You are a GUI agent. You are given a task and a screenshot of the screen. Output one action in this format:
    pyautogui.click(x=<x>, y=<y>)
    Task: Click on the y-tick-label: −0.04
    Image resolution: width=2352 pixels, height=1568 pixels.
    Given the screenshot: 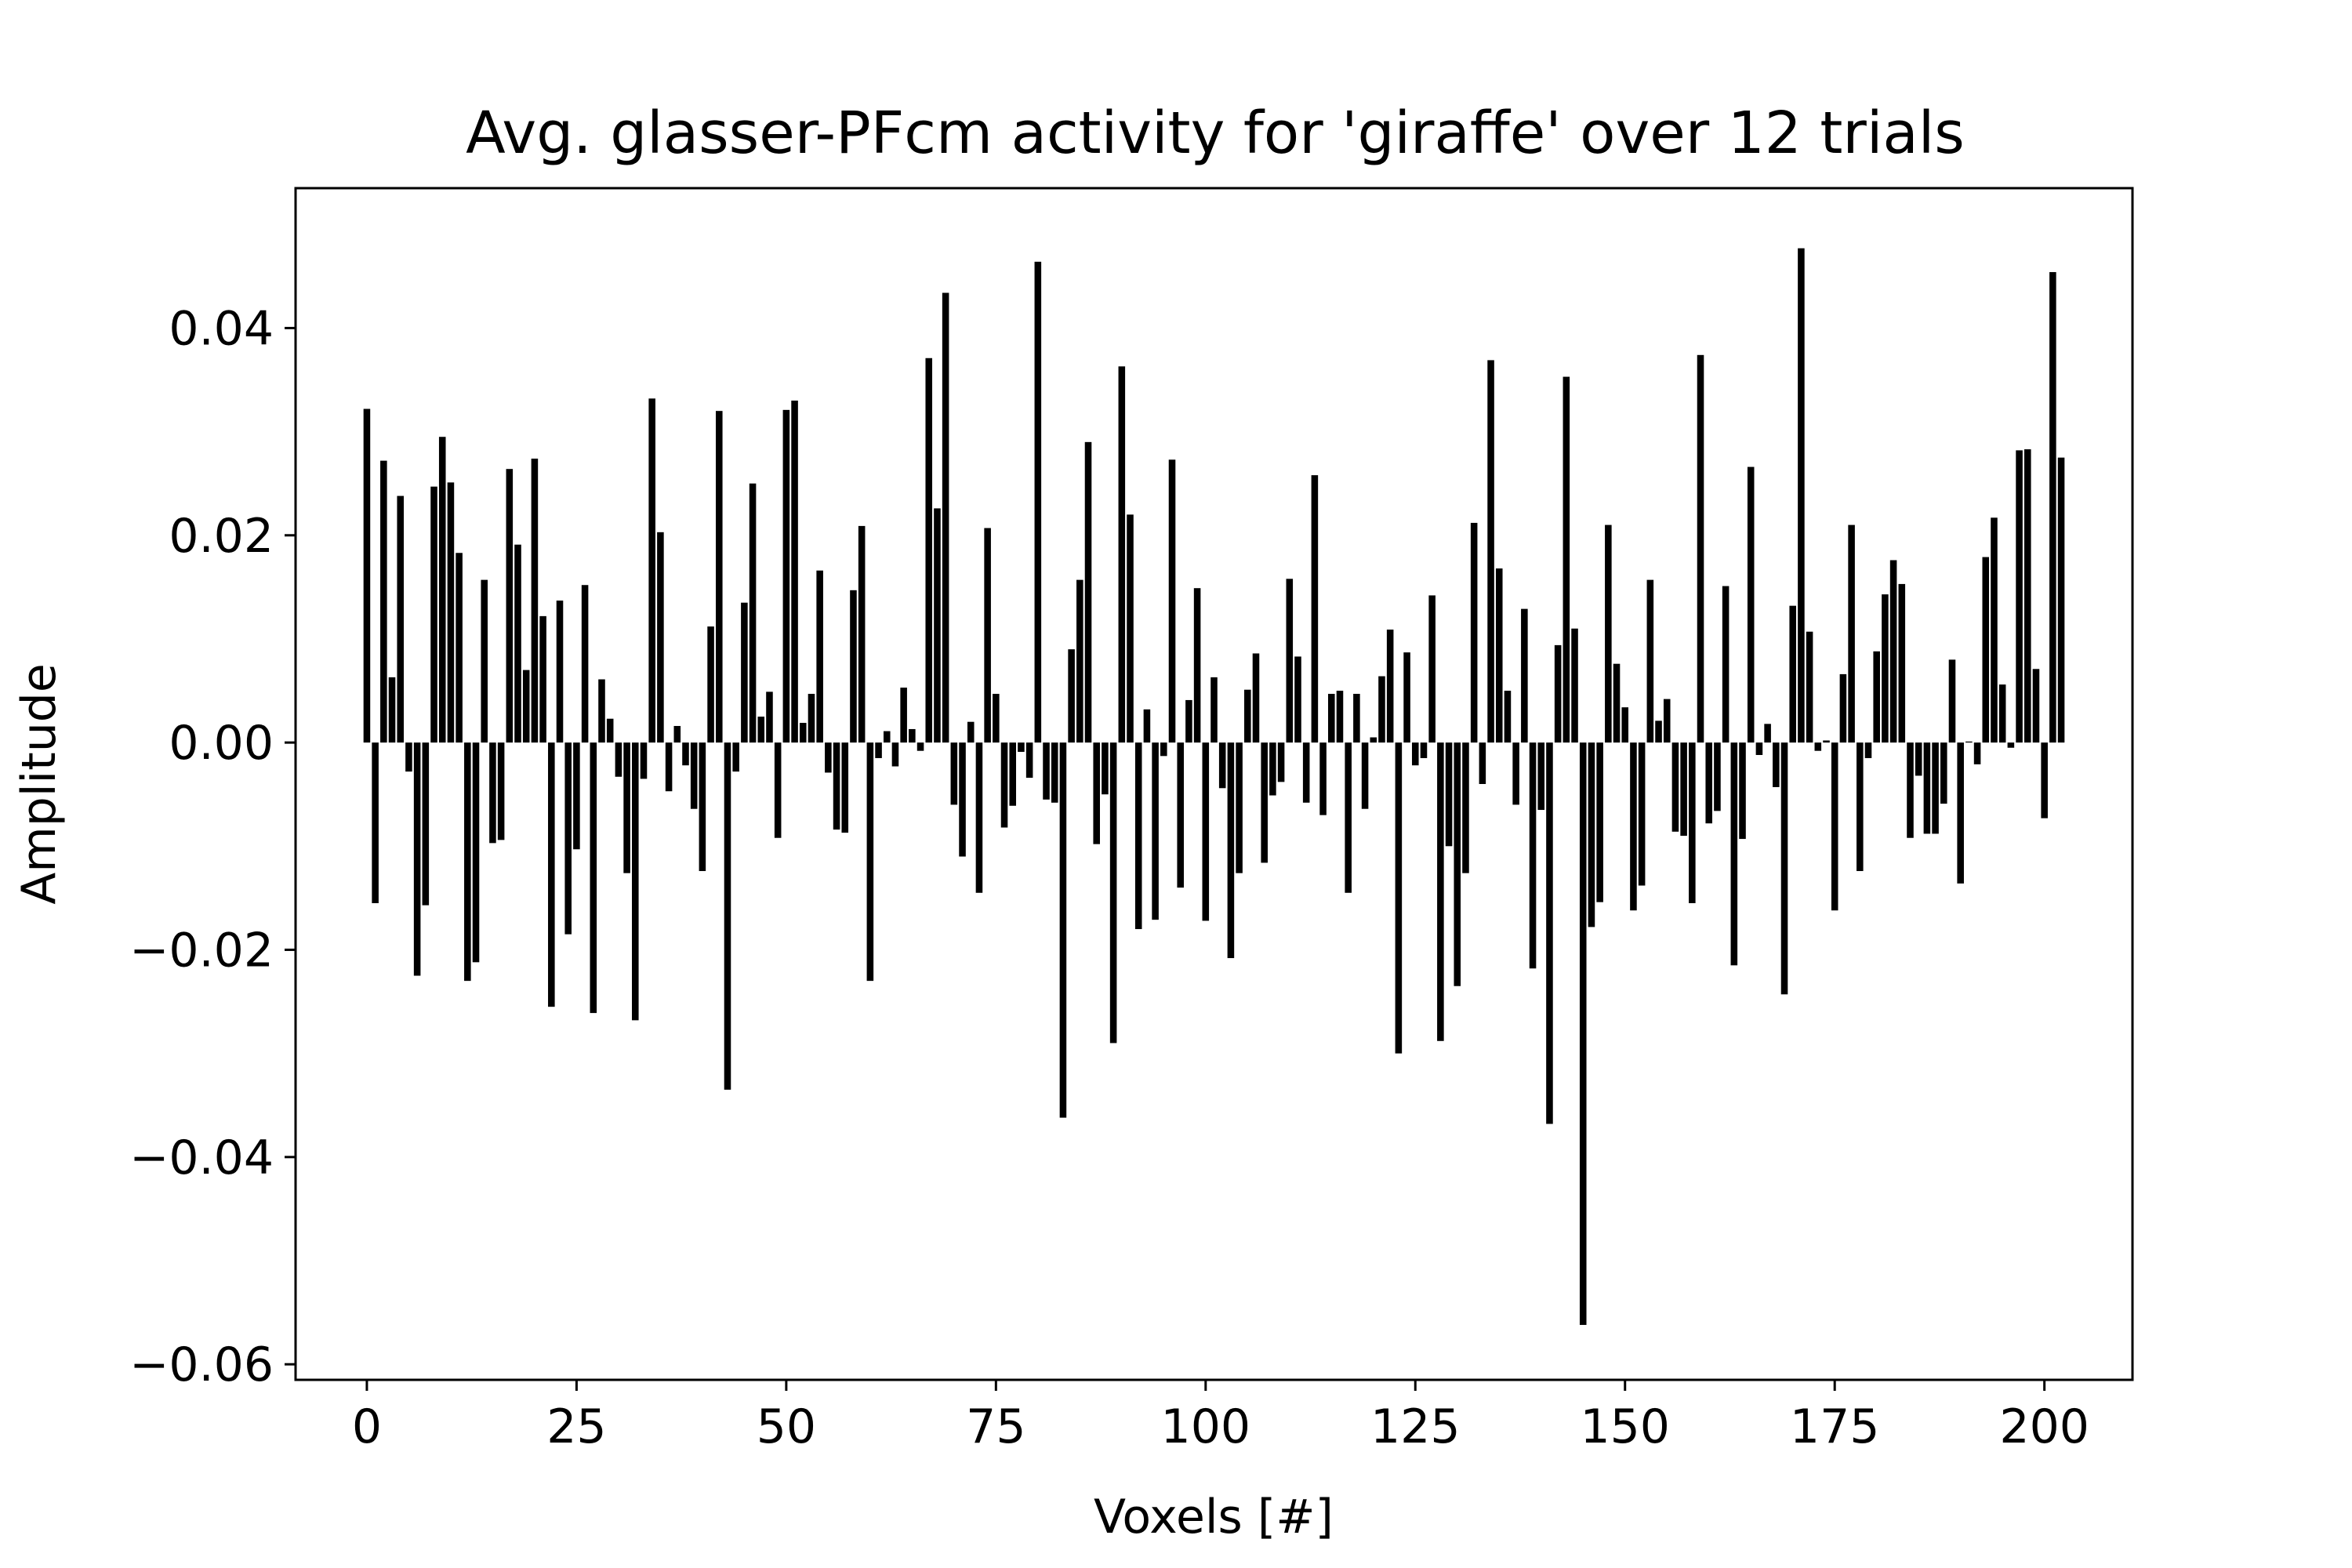 What is the action you would take?
    pyautogui.click(x=201, y=1158)
    